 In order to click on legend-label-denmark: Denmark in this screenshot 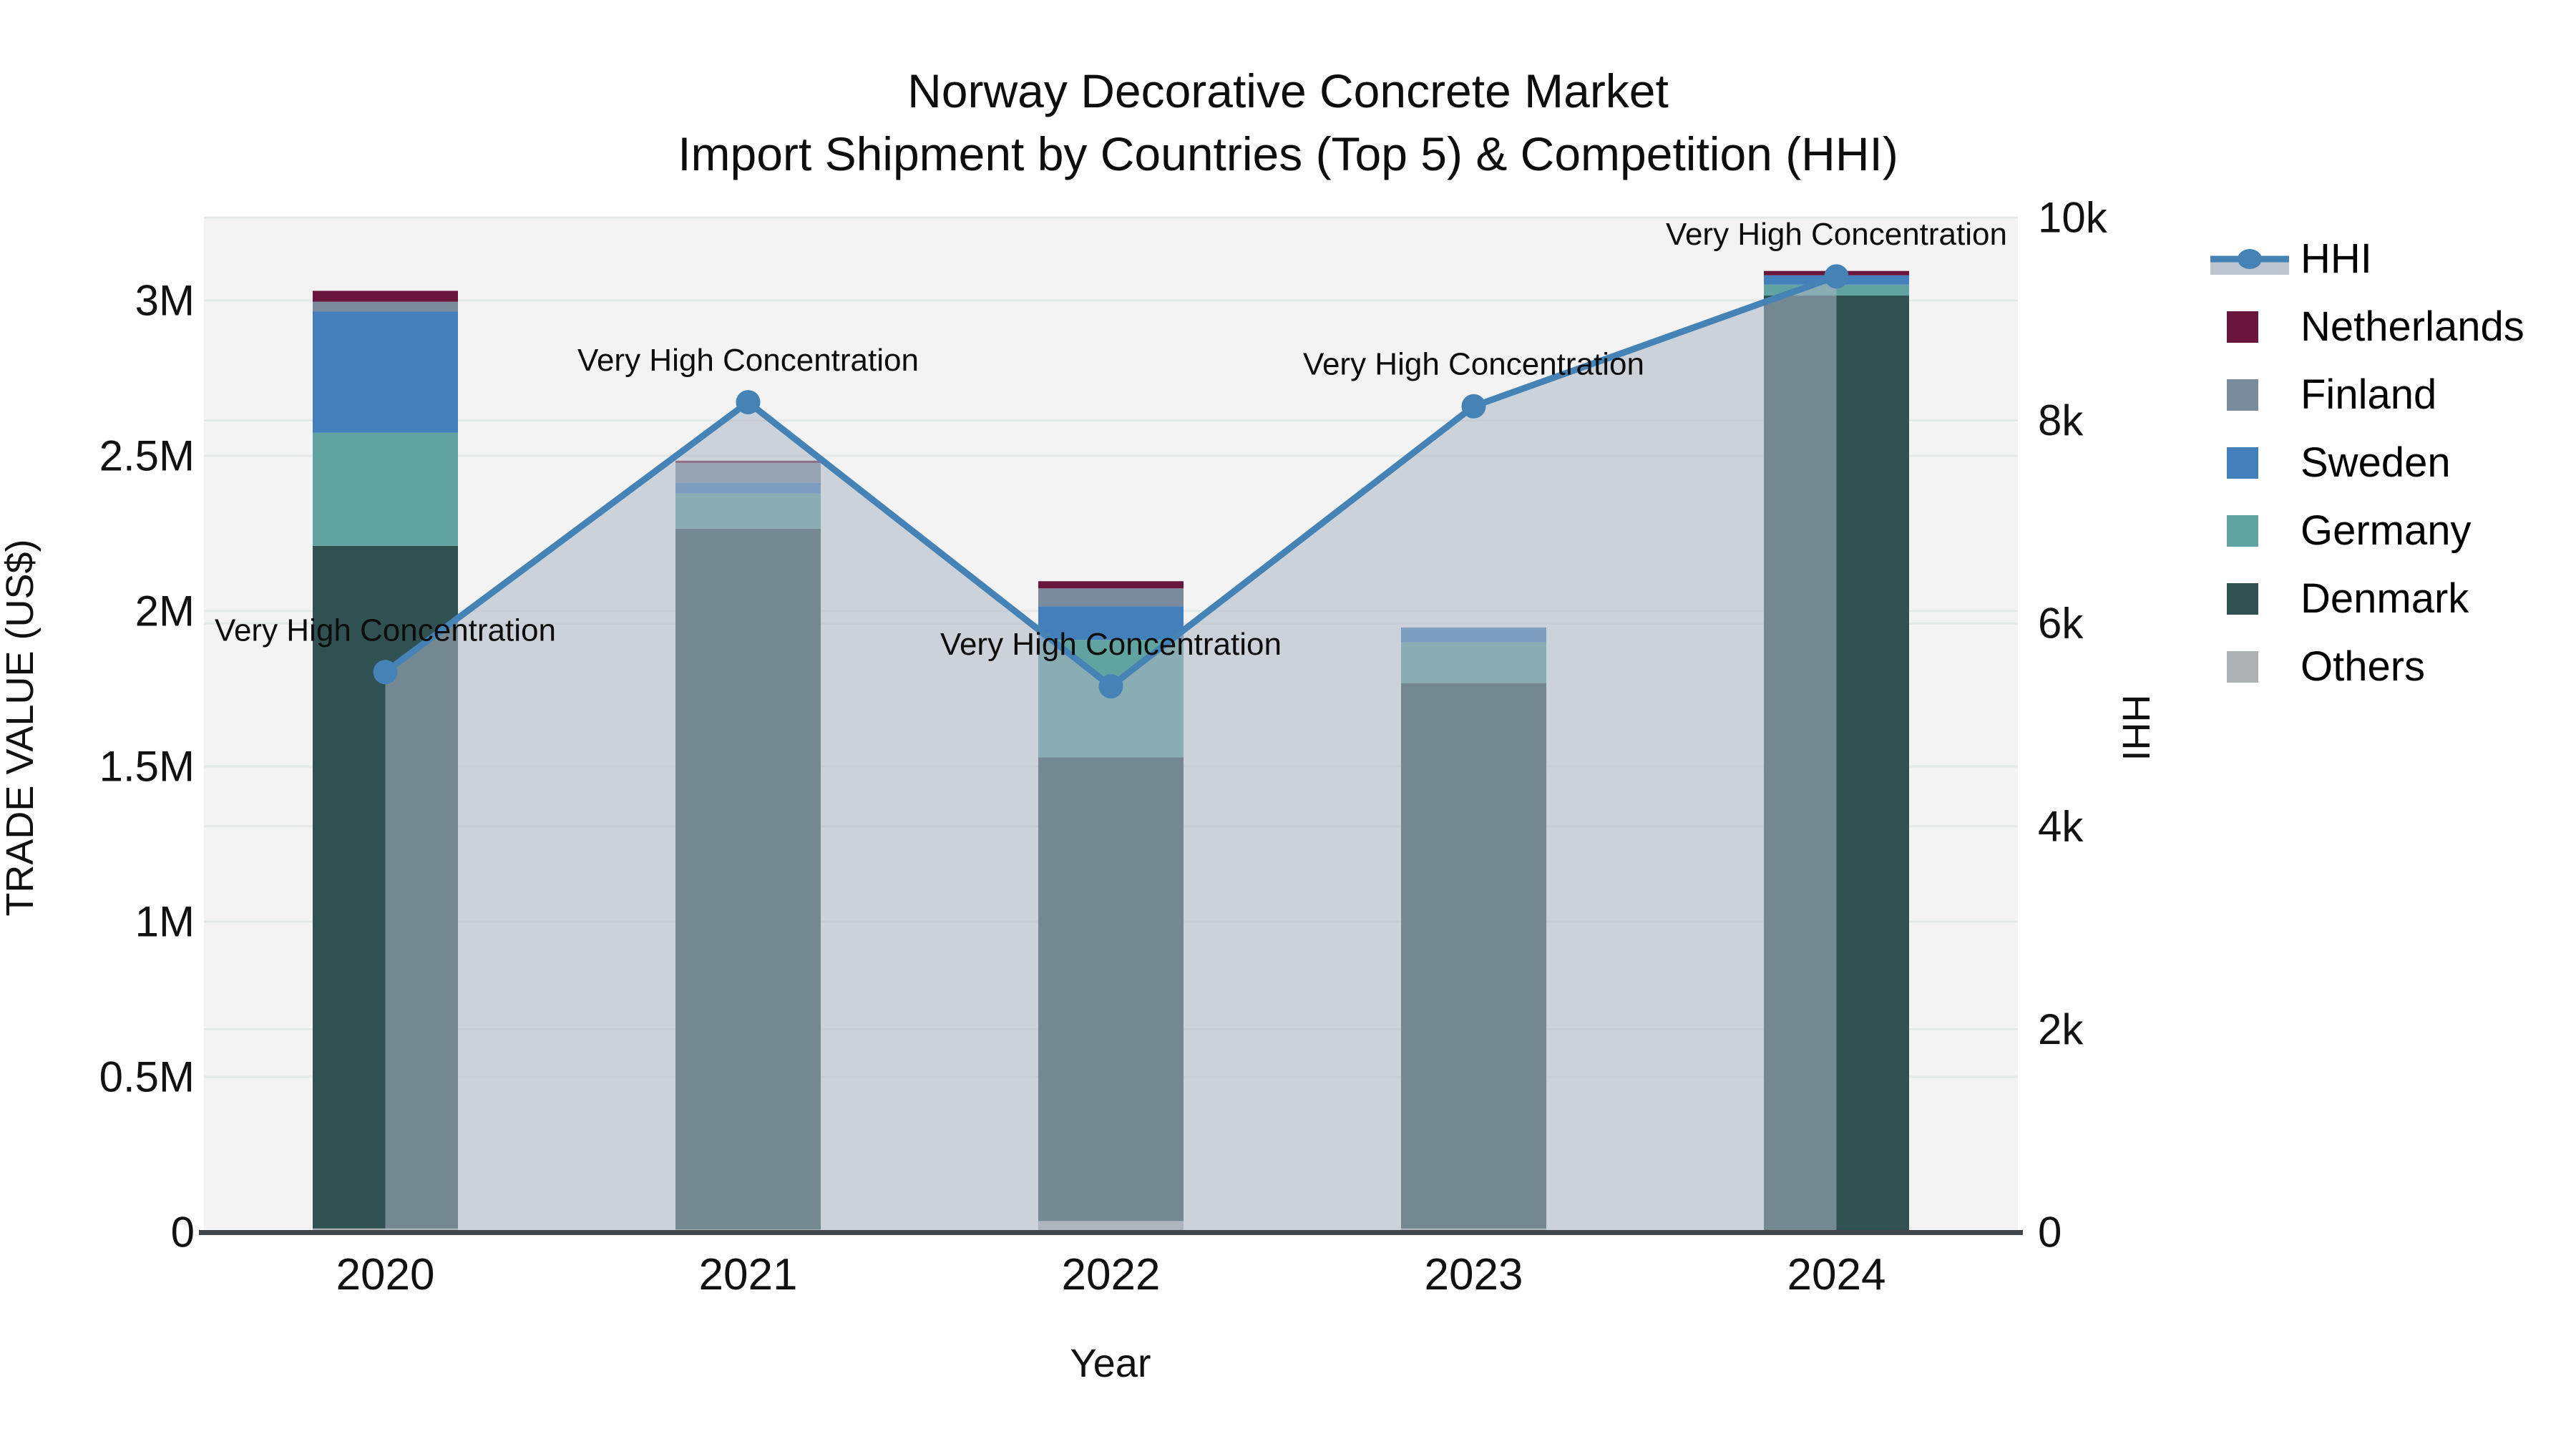, I will do `click(2385, 598)`.